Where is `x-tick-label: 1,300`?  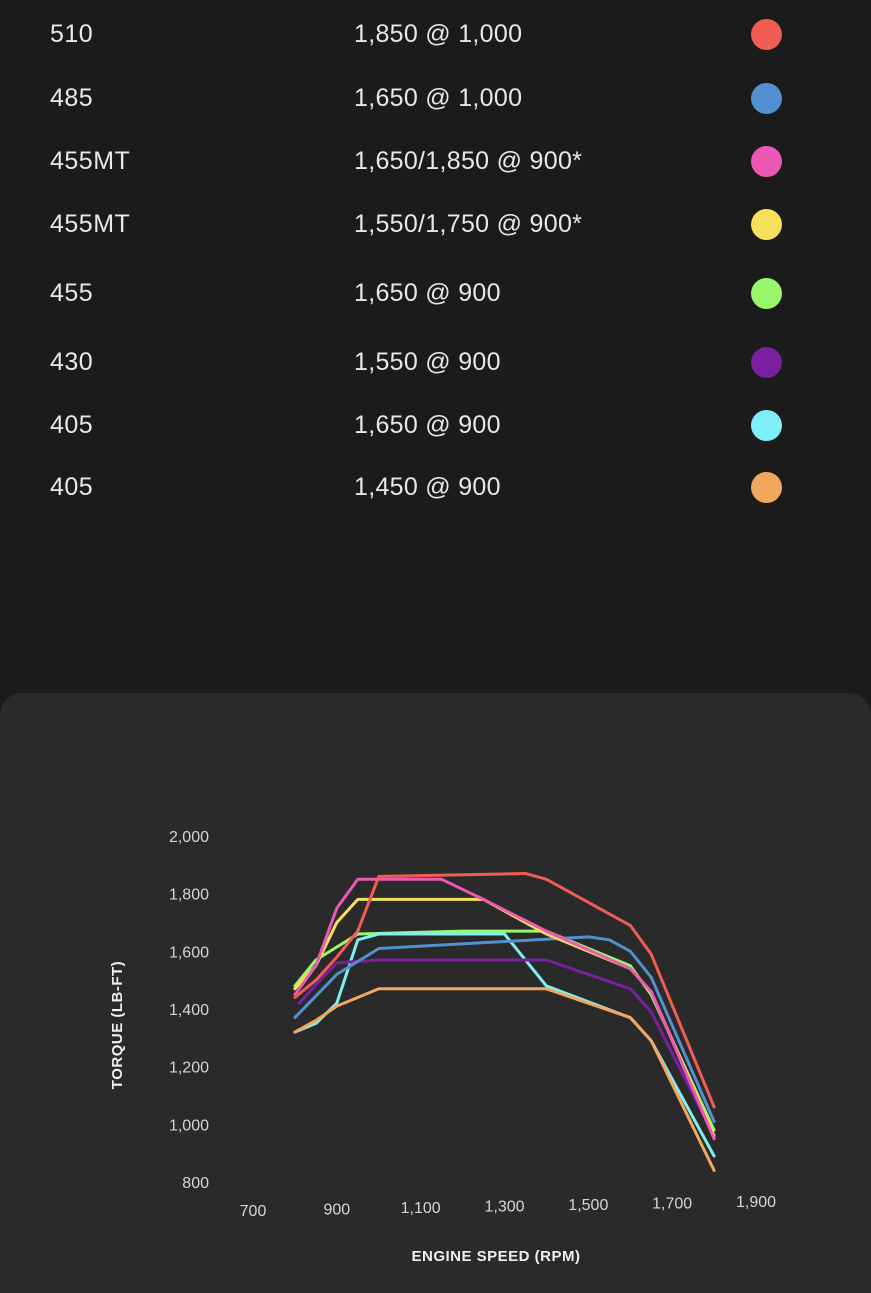
x-tick-label: 1,300 is located at coordinates (504, 1207).